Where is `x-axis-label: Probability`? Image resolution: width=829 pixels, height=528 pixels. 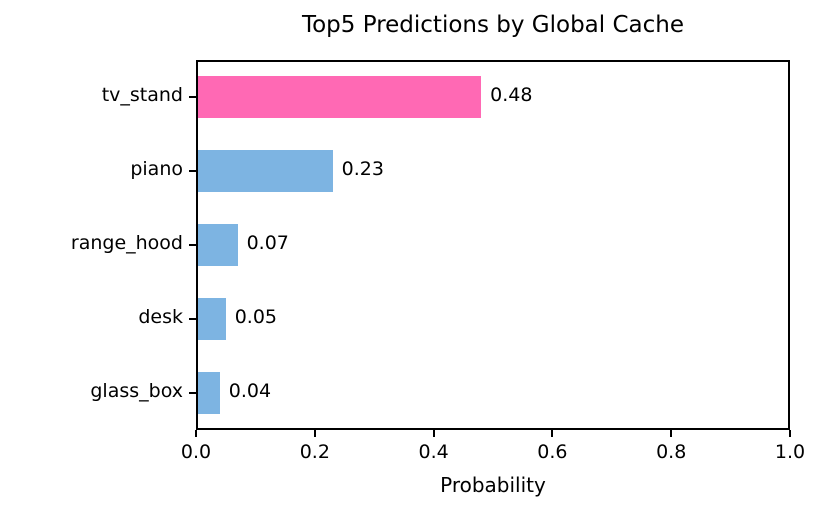 x-axis-label: Probability is located at coordinates (493, 485).